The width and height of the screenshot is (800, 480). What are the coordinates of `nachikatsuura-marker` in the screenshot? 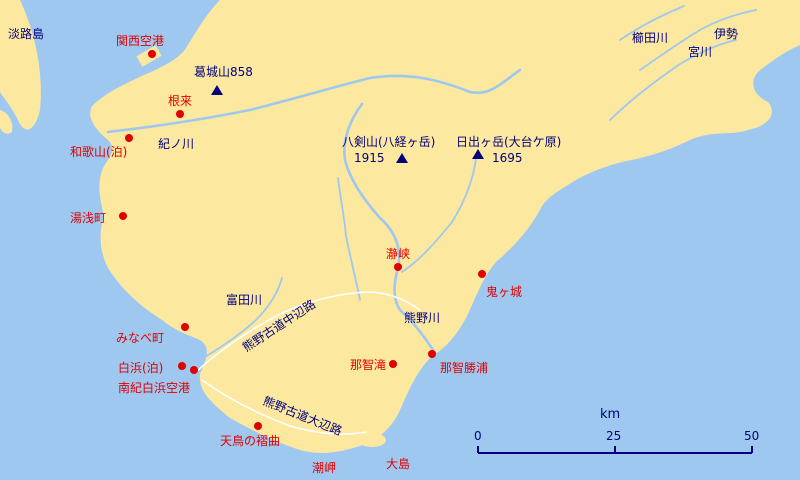 It's located at (432, 354).